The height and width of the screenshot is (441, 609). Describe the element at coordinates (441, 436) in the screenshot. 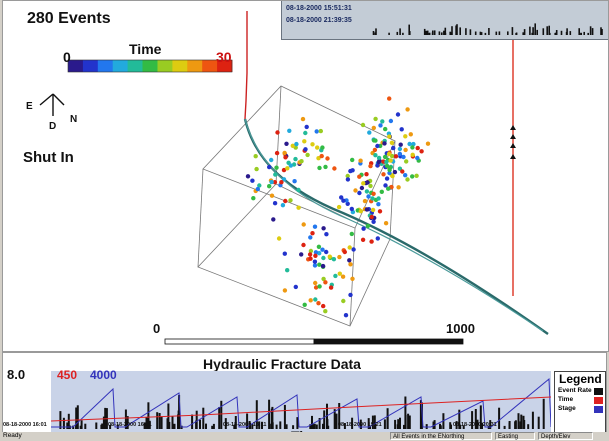

I see `status-filter-field: All Events in the ENorthing` at that location.